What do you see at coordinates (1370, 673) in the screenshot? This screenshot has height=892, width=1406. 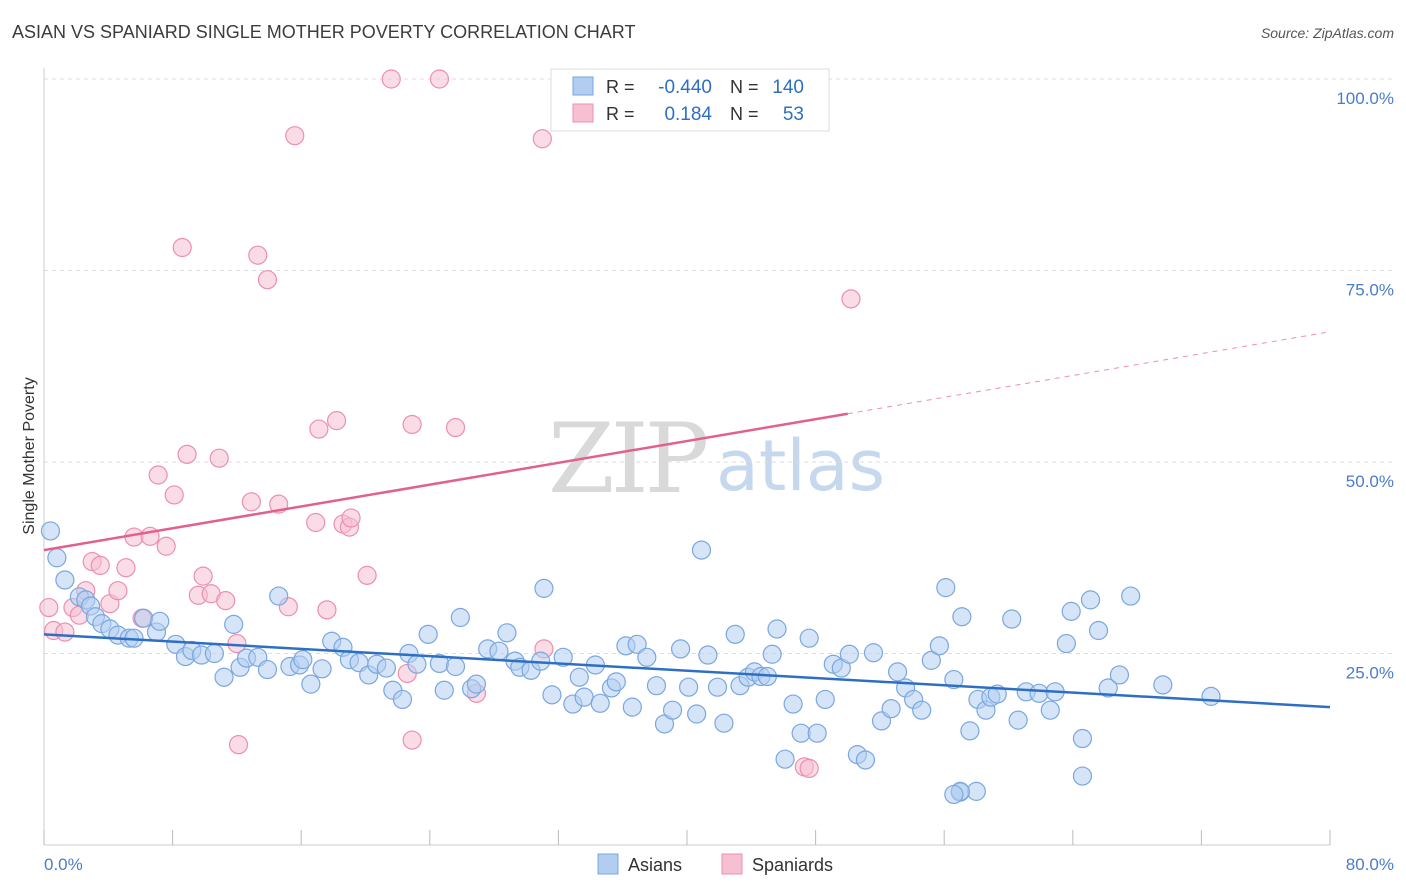 I see `y-tick-label: 25.0%` at bounding box center [1370, 673].